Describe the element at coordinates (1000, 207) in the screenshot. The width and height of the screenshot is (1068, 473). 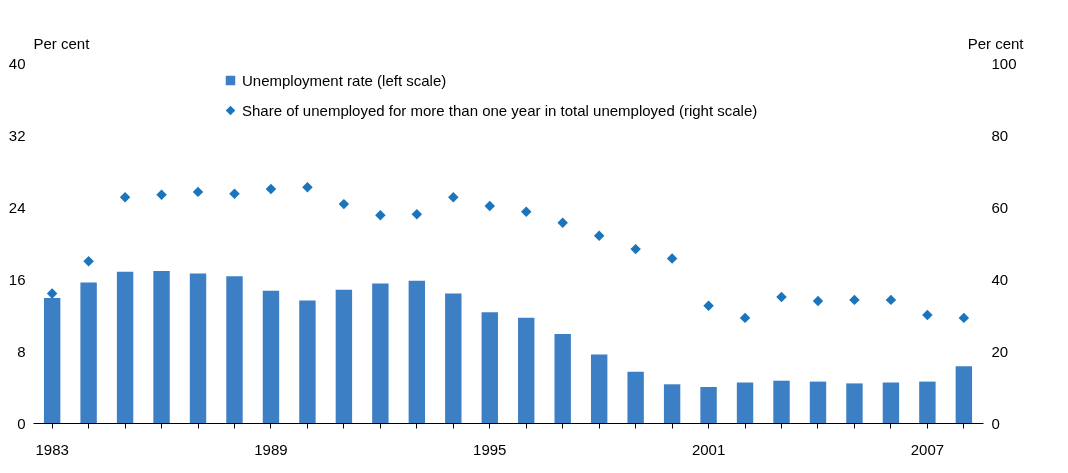
I see `y2-tick-label: 60` at that location.